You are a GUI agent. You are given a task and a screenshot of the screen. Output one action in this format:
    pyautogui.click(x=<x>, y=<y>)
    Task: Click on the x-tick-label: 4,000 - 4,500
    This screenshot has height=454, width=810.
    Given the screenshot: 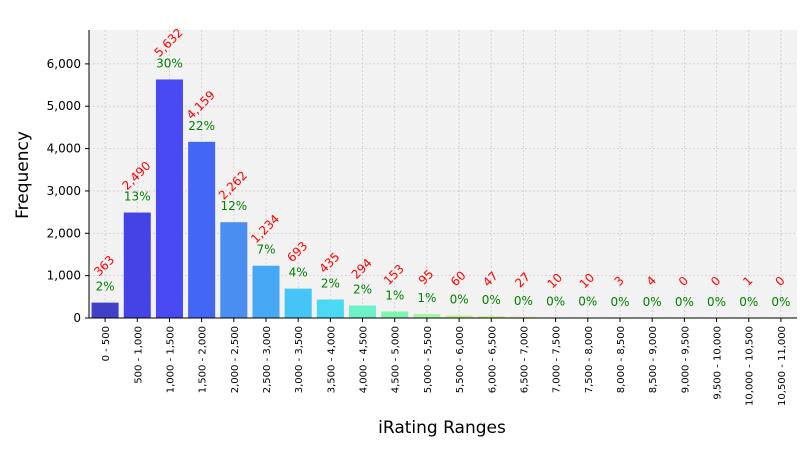 What is the action you would take?
    pyautogui.click(x=364, y=359)
    